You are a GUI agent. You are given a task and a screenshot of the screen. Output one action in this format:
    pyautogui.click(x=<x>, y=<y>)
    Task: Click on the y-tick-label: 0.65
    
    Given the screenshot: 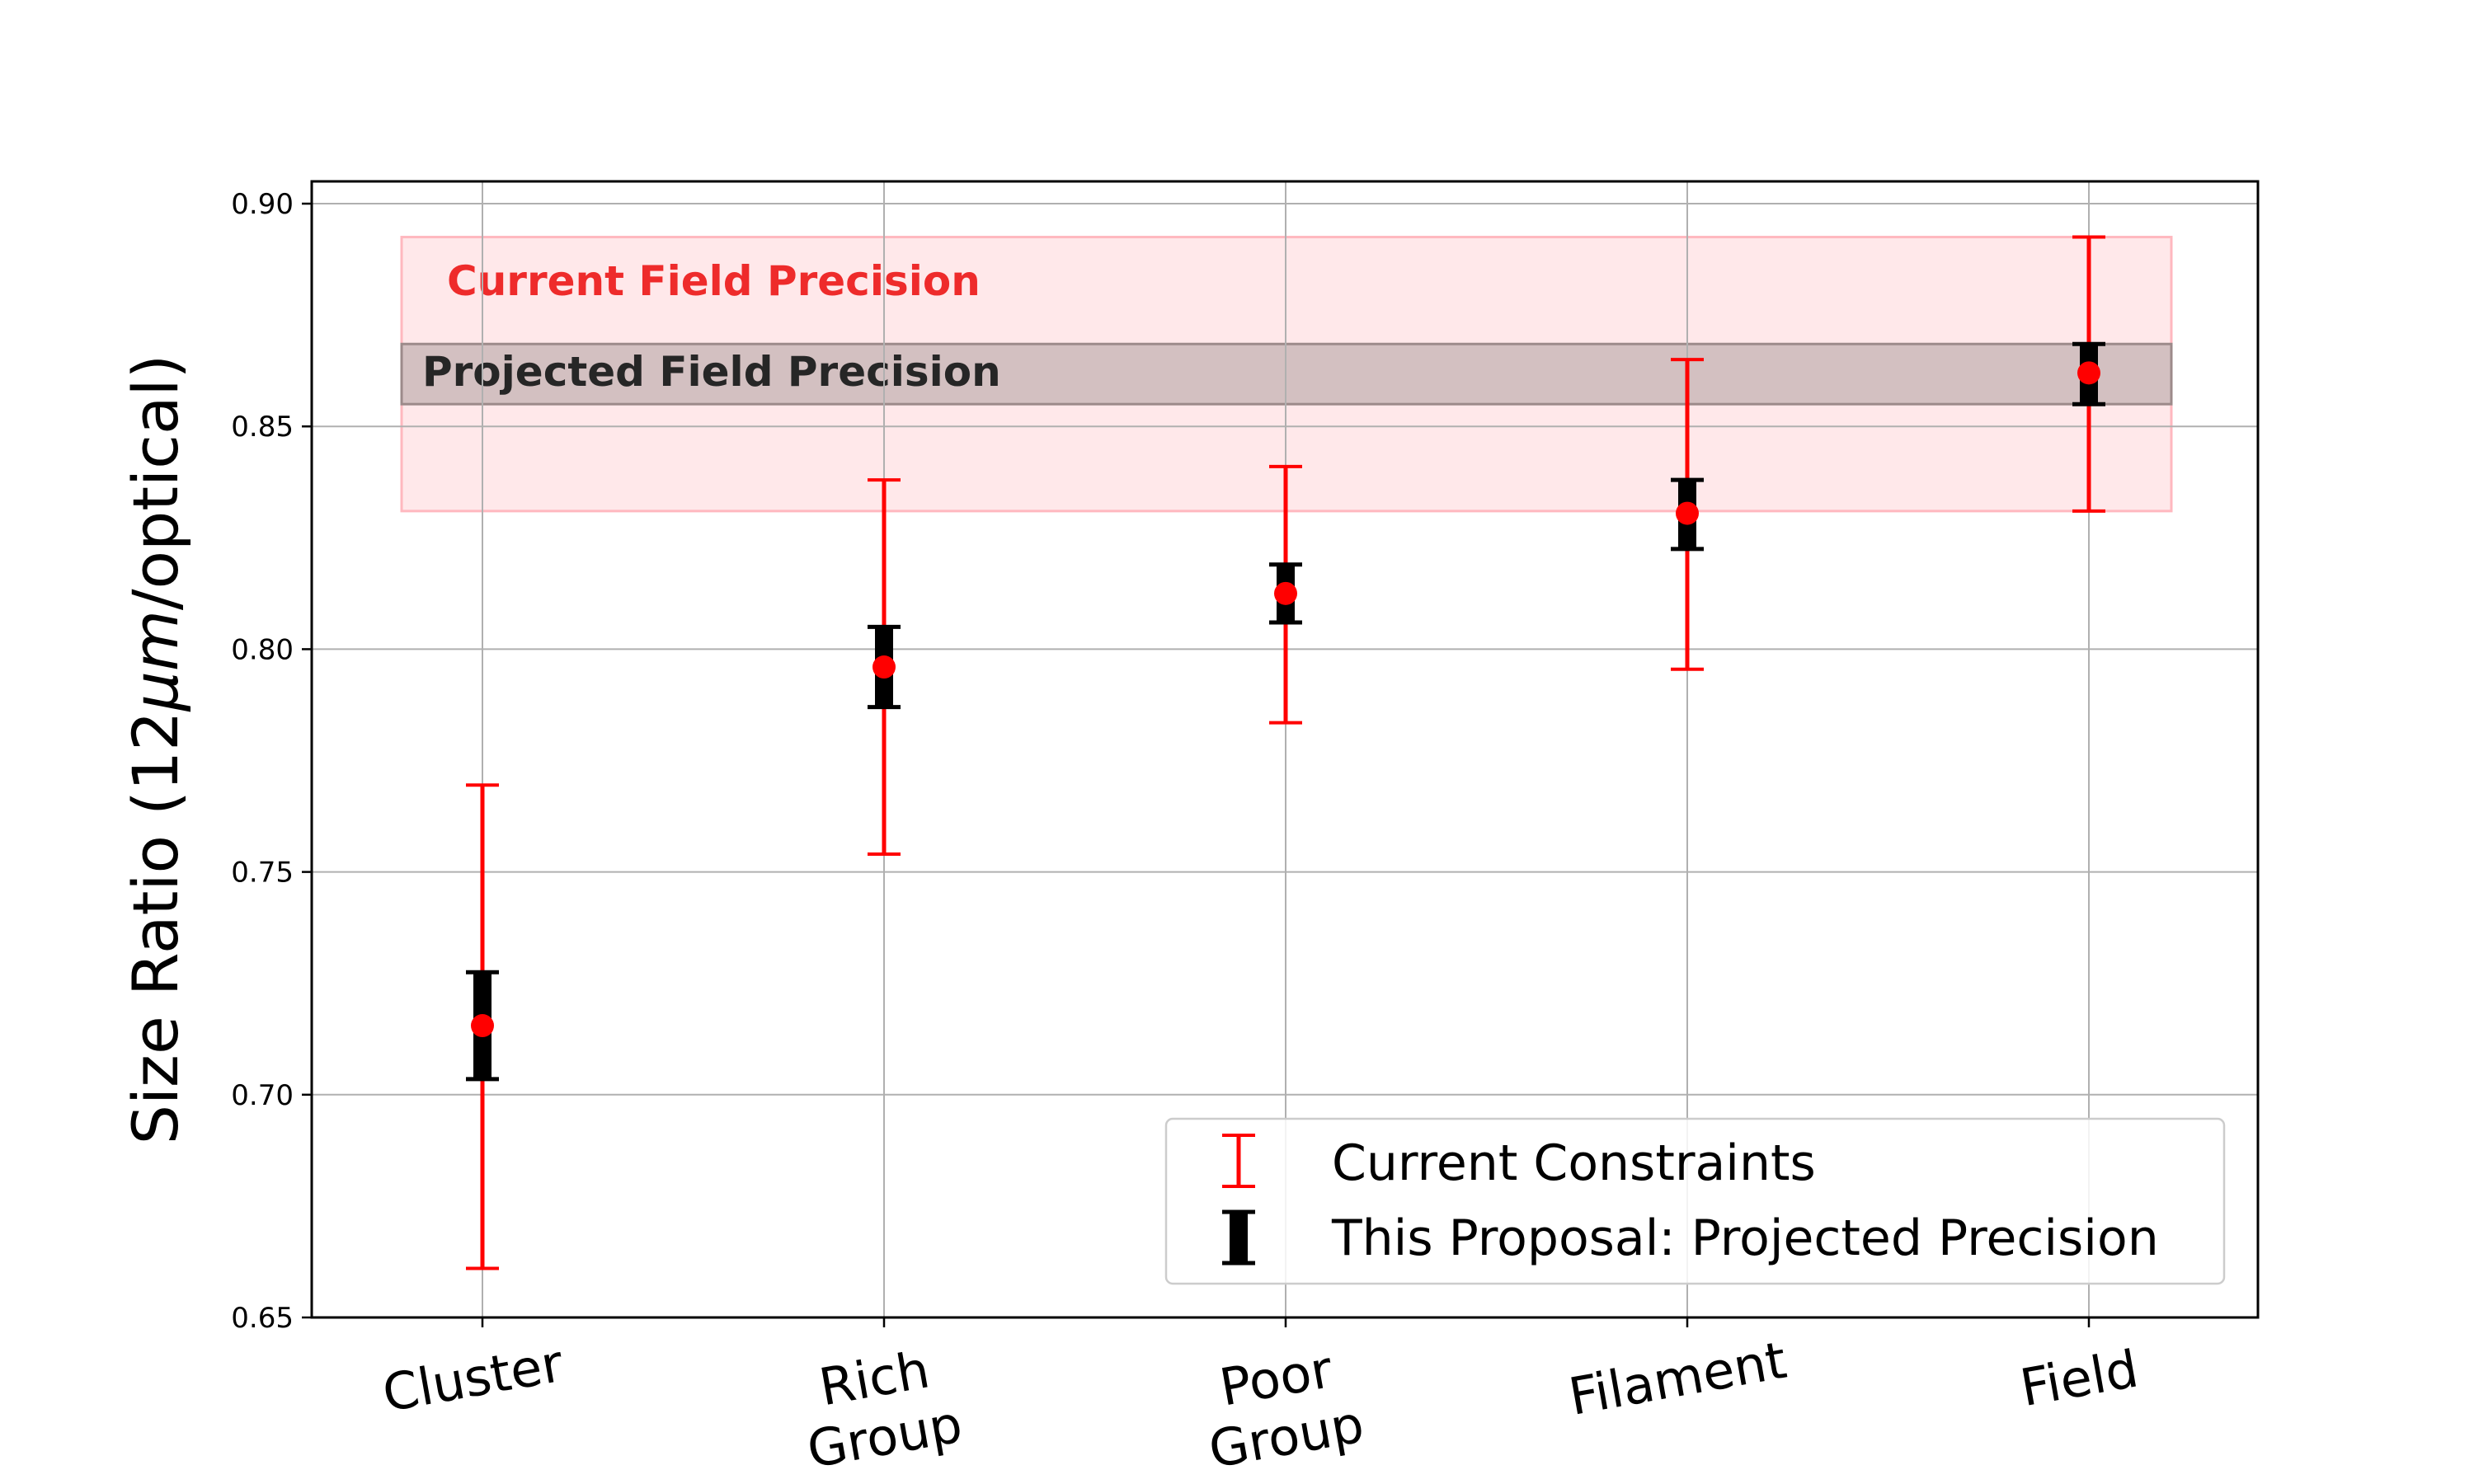 What is the action you would take?
    pyautogui.click(x=262, y=1318)
    